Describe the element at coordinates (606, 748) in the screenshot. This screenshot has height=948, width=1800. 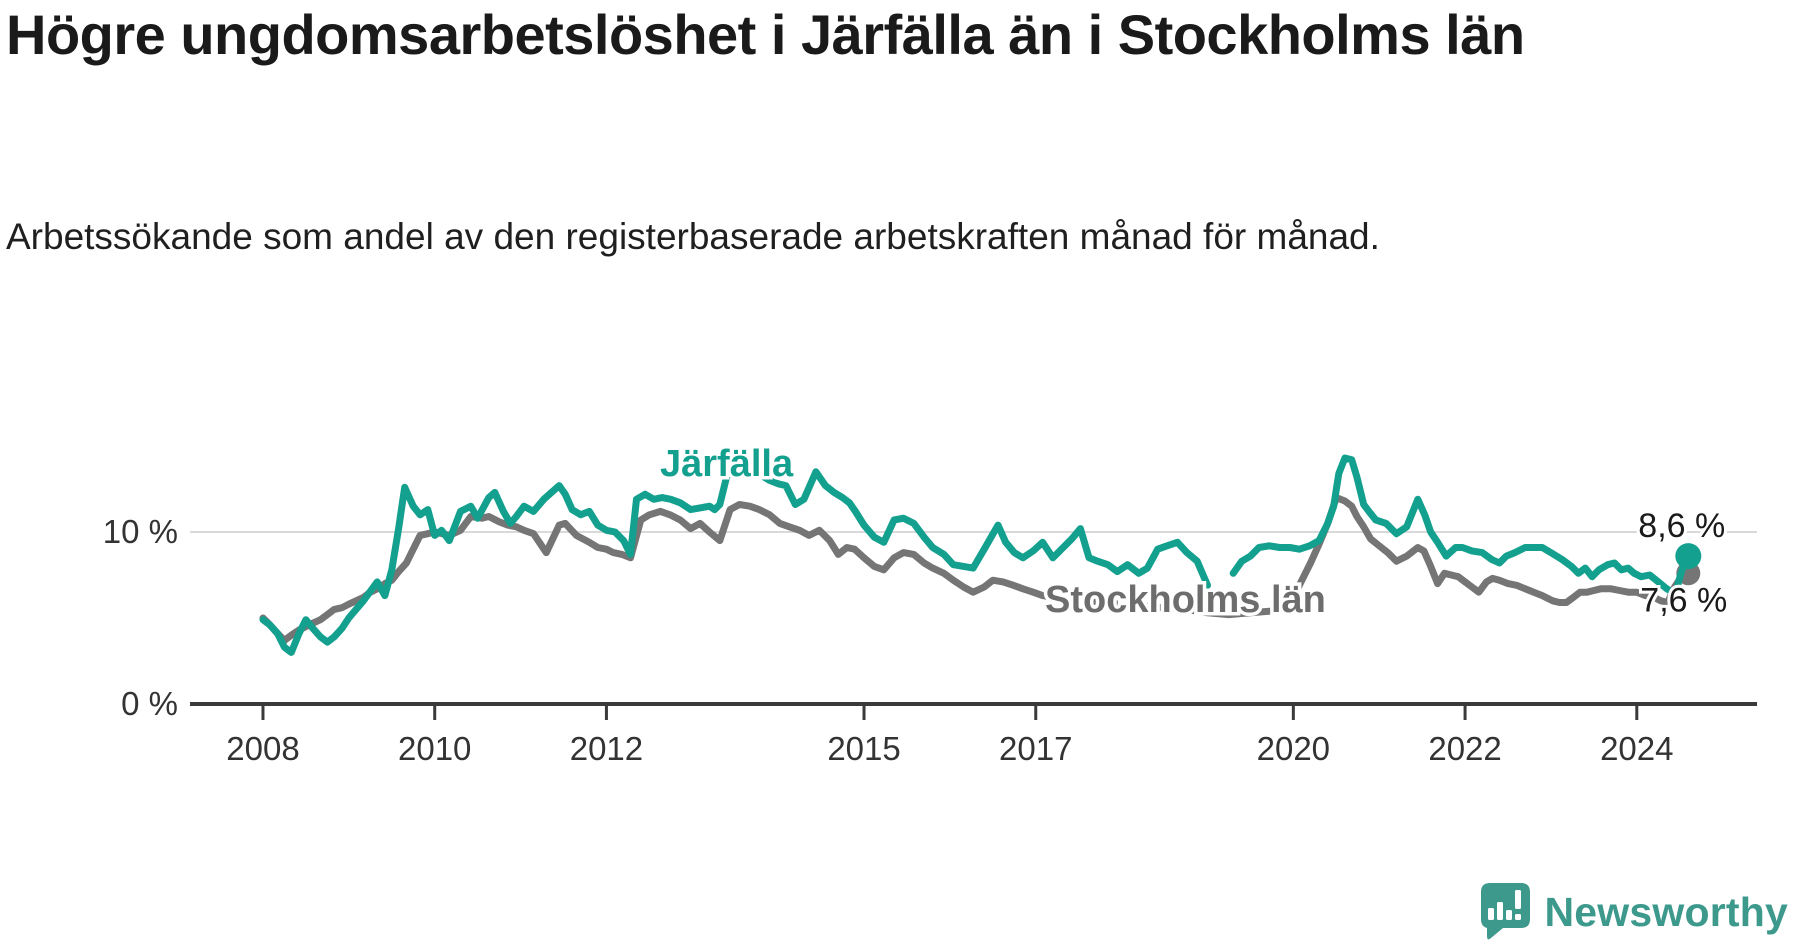
I see `x-tick-label: 2012` at that location.